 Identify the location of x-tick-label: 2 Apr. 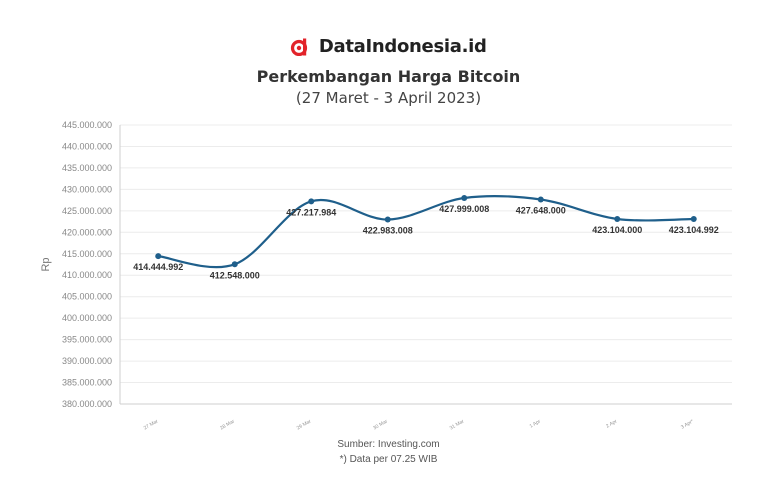
(611, 423).